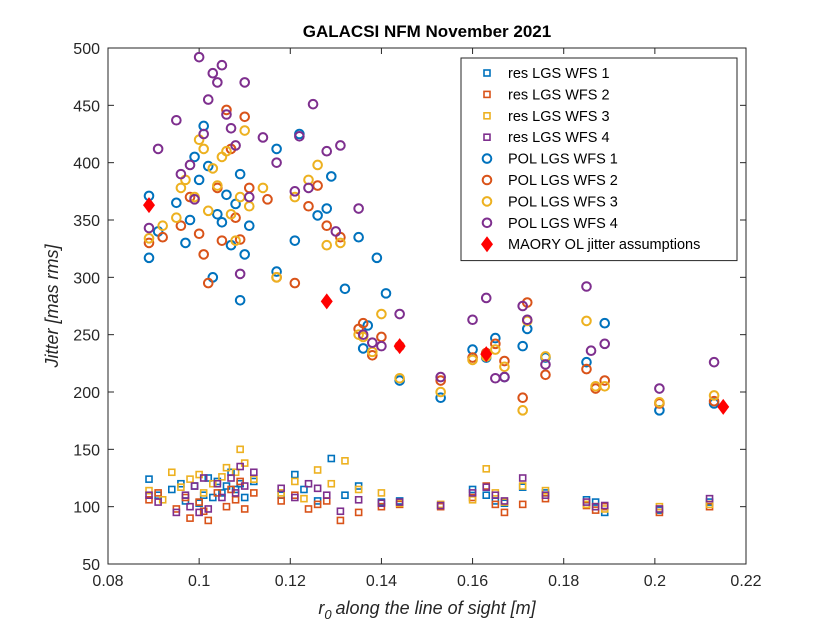  Describe the element at coordinates (745, 581) in the screenshot. I see `x-tick-label: 0.22` at that location.